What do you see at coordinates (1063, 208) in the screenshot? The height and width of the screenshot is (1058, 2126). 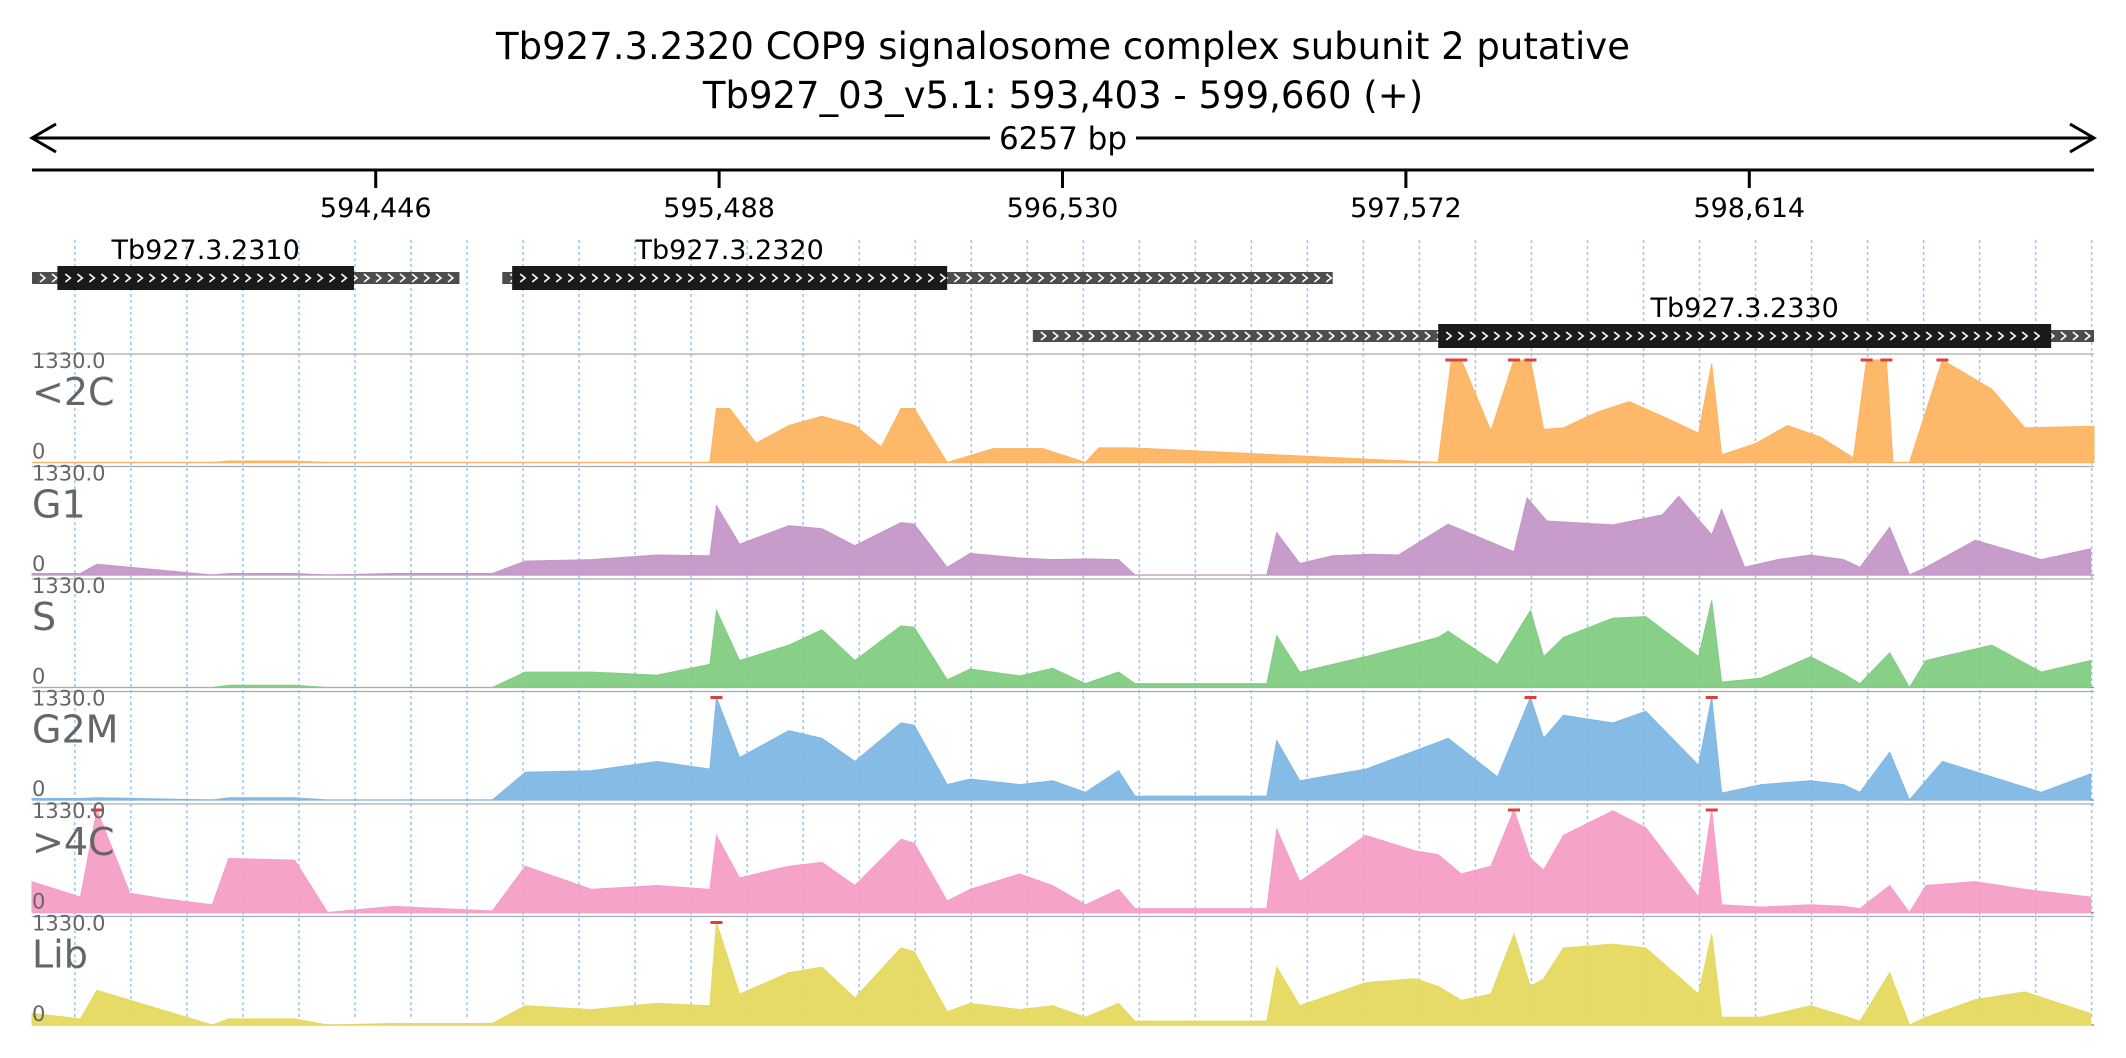 I see `x-tick-label: 596,530` at bounding box center [1063, 208].